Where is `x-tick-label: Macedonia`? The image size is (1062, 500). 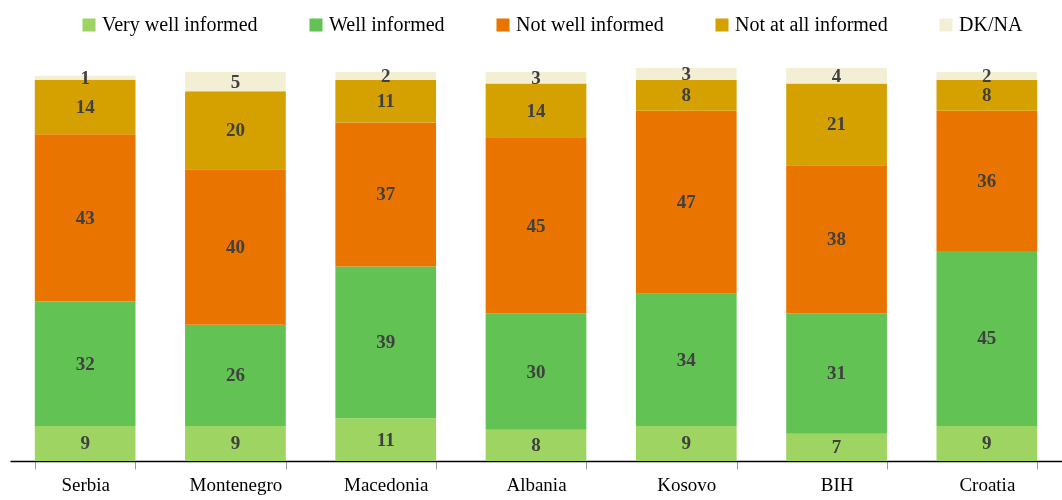 x-tick-label: Macedonia is located at coordinates (386, 484).